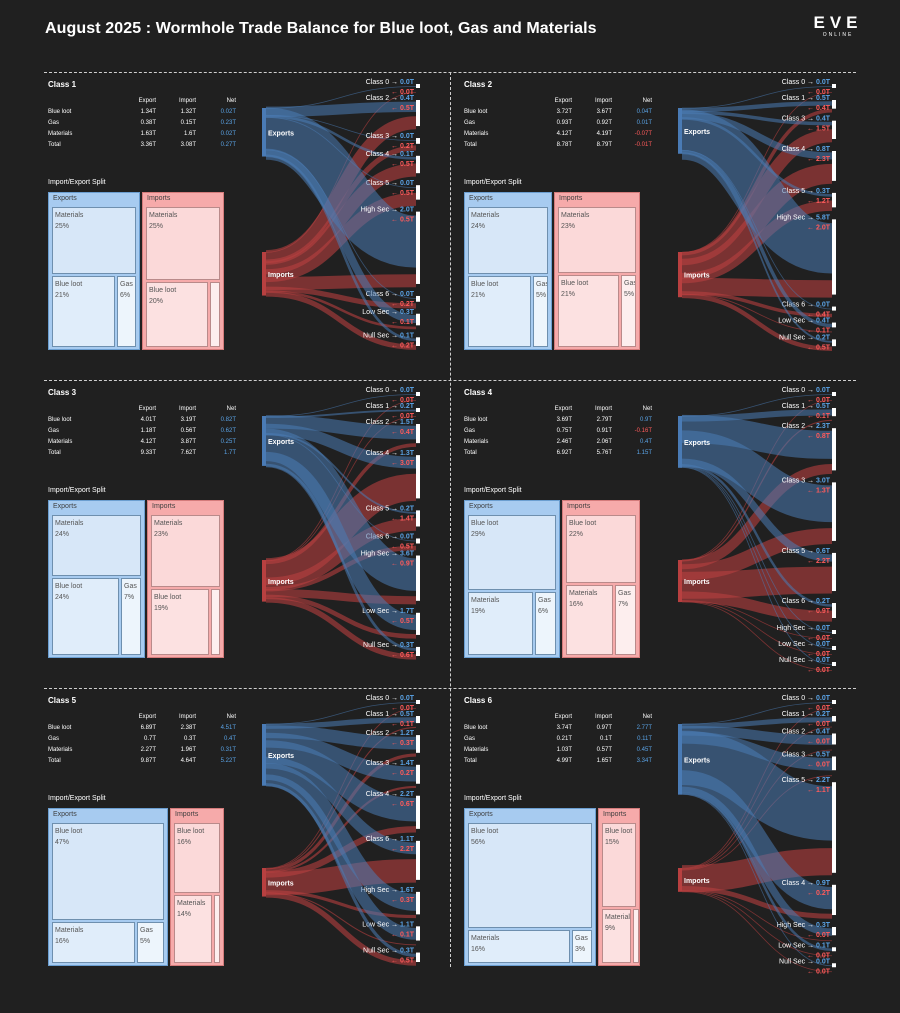 Image resolution: width=900 pixels, height=1013 pixels. I want to click on destination-name: Null Sec, so click(376, 645).